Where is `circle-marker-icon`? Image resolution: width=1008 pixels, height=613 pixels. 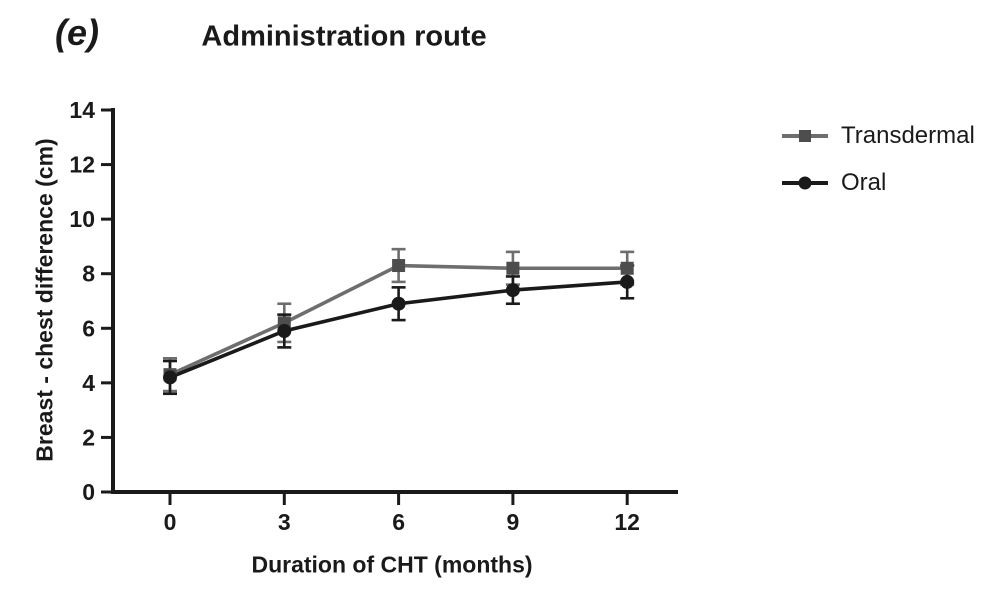
circle-marker-icon is located at coordinates (805, 182).